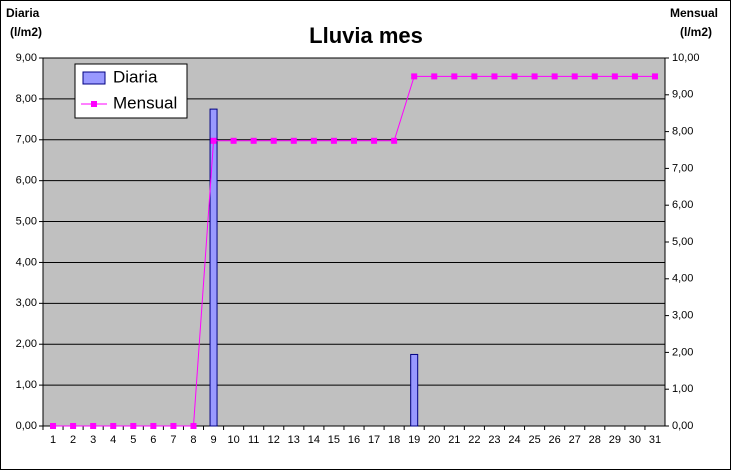 This screenshot has width=732, height=471. Describe the element at coordinates (294, 440) in the screenshot. I see `x-tick-label: 13` at that location.